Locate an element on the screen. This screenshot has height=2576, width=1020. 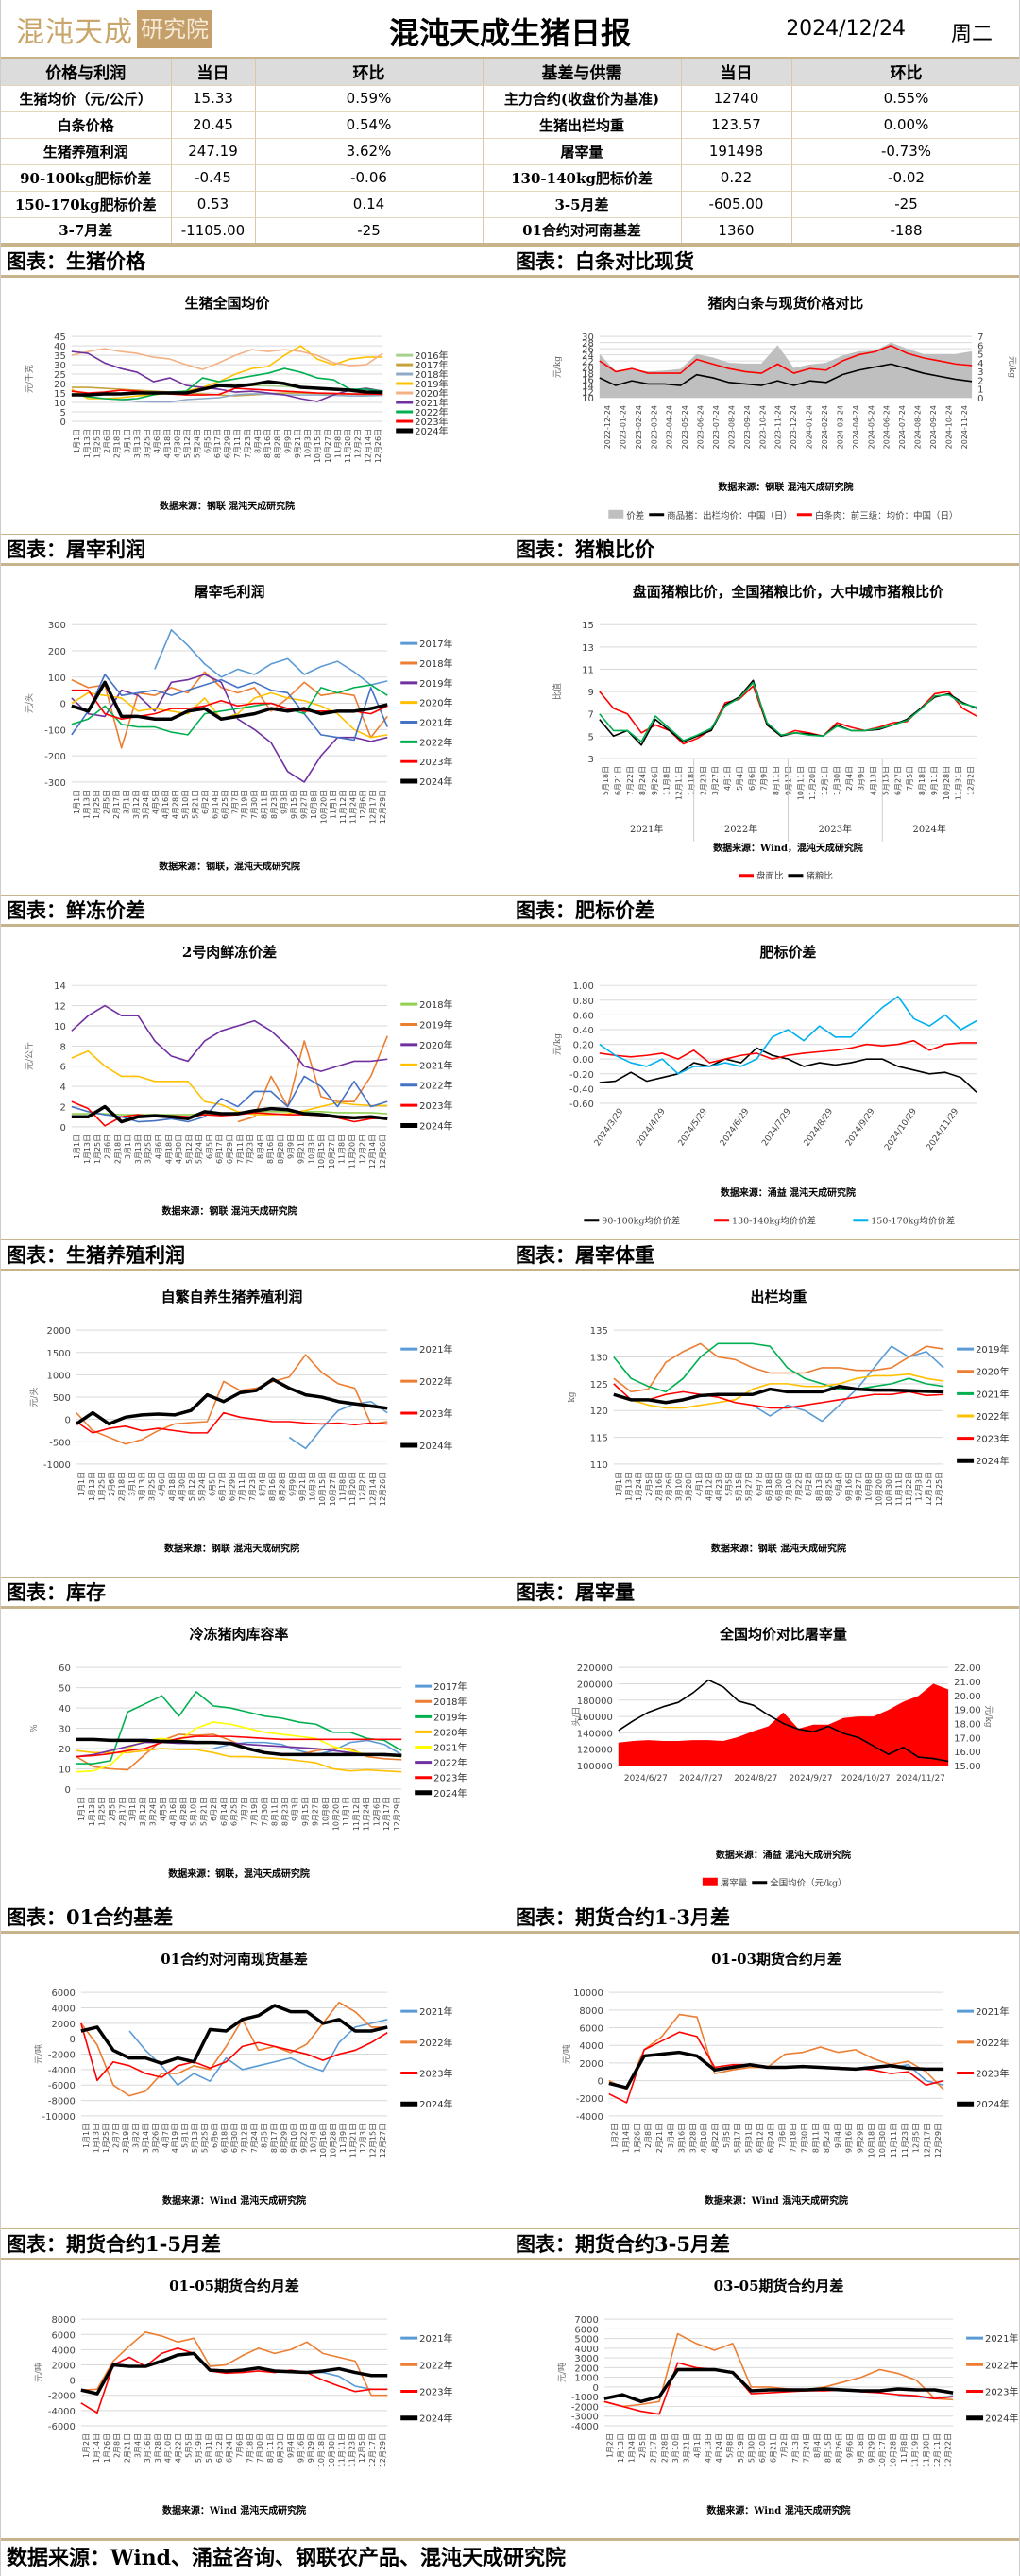
y-tick-label: -6000 is located at coordinates (62, 2086).